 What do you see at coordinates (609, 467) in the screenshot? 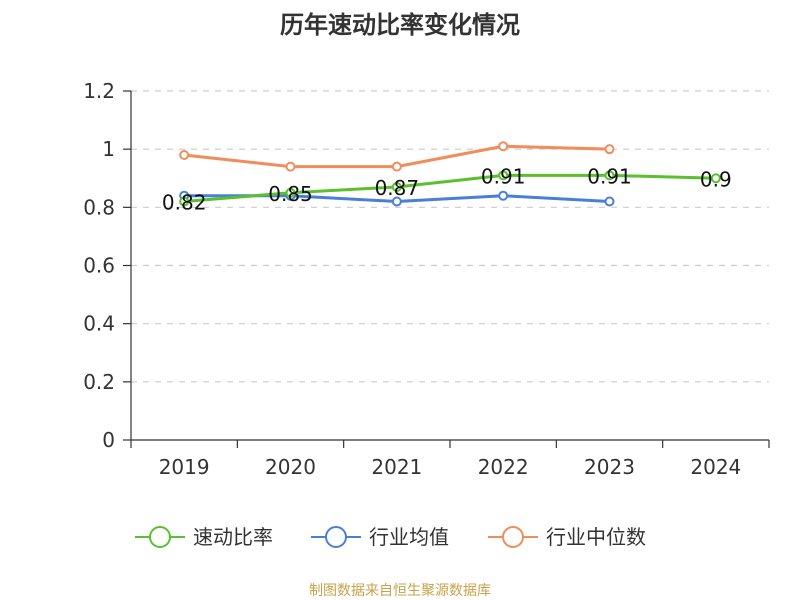
I see `x-tick-label: 2023` at bounding box center [609, 467].